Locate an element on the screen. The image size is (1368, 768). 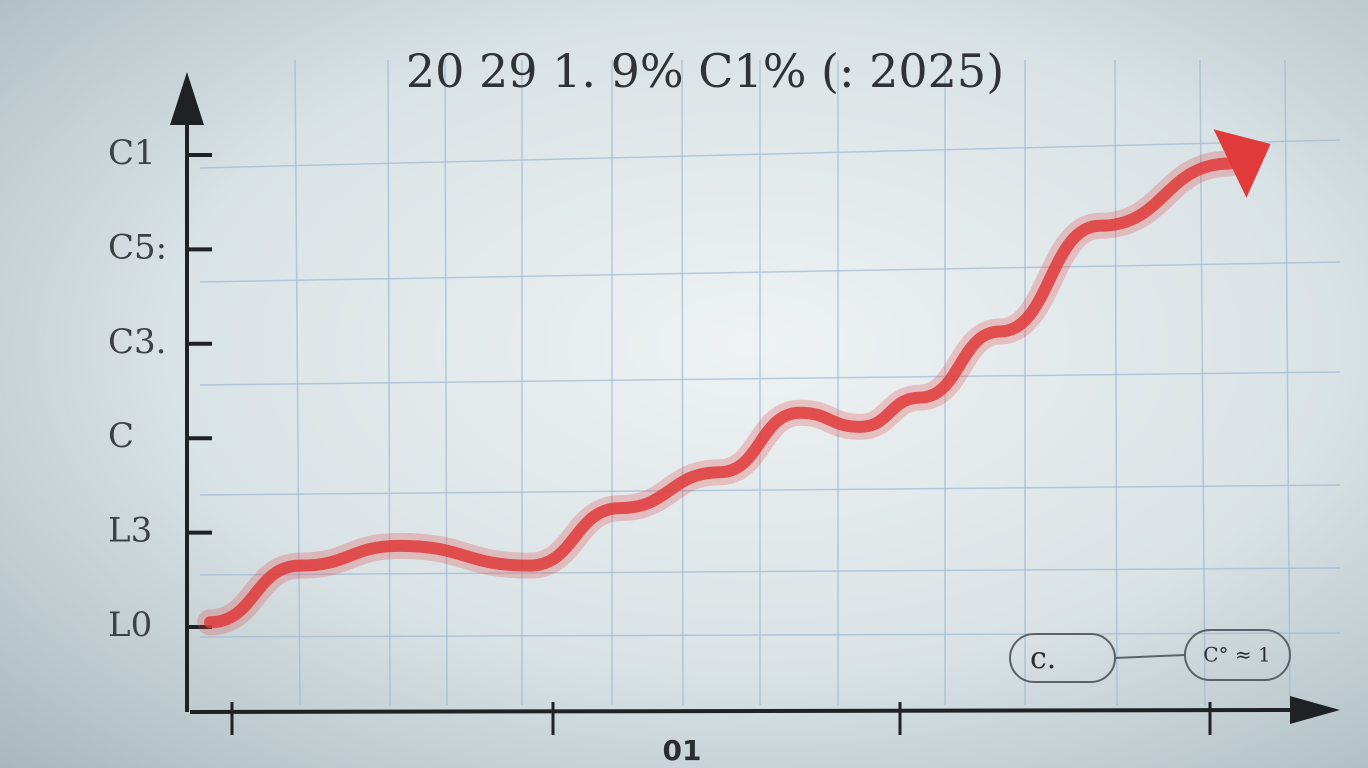
y-tick-label: L3 is located at coordinates (130, 531).